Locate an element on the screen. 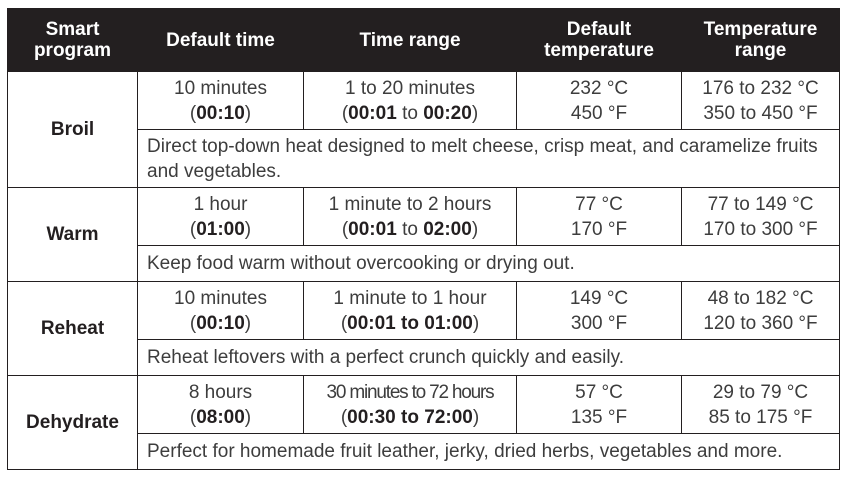 The width and height of the screenshot is (847, 485). header-text: Default is located at coordinates (599, 29).